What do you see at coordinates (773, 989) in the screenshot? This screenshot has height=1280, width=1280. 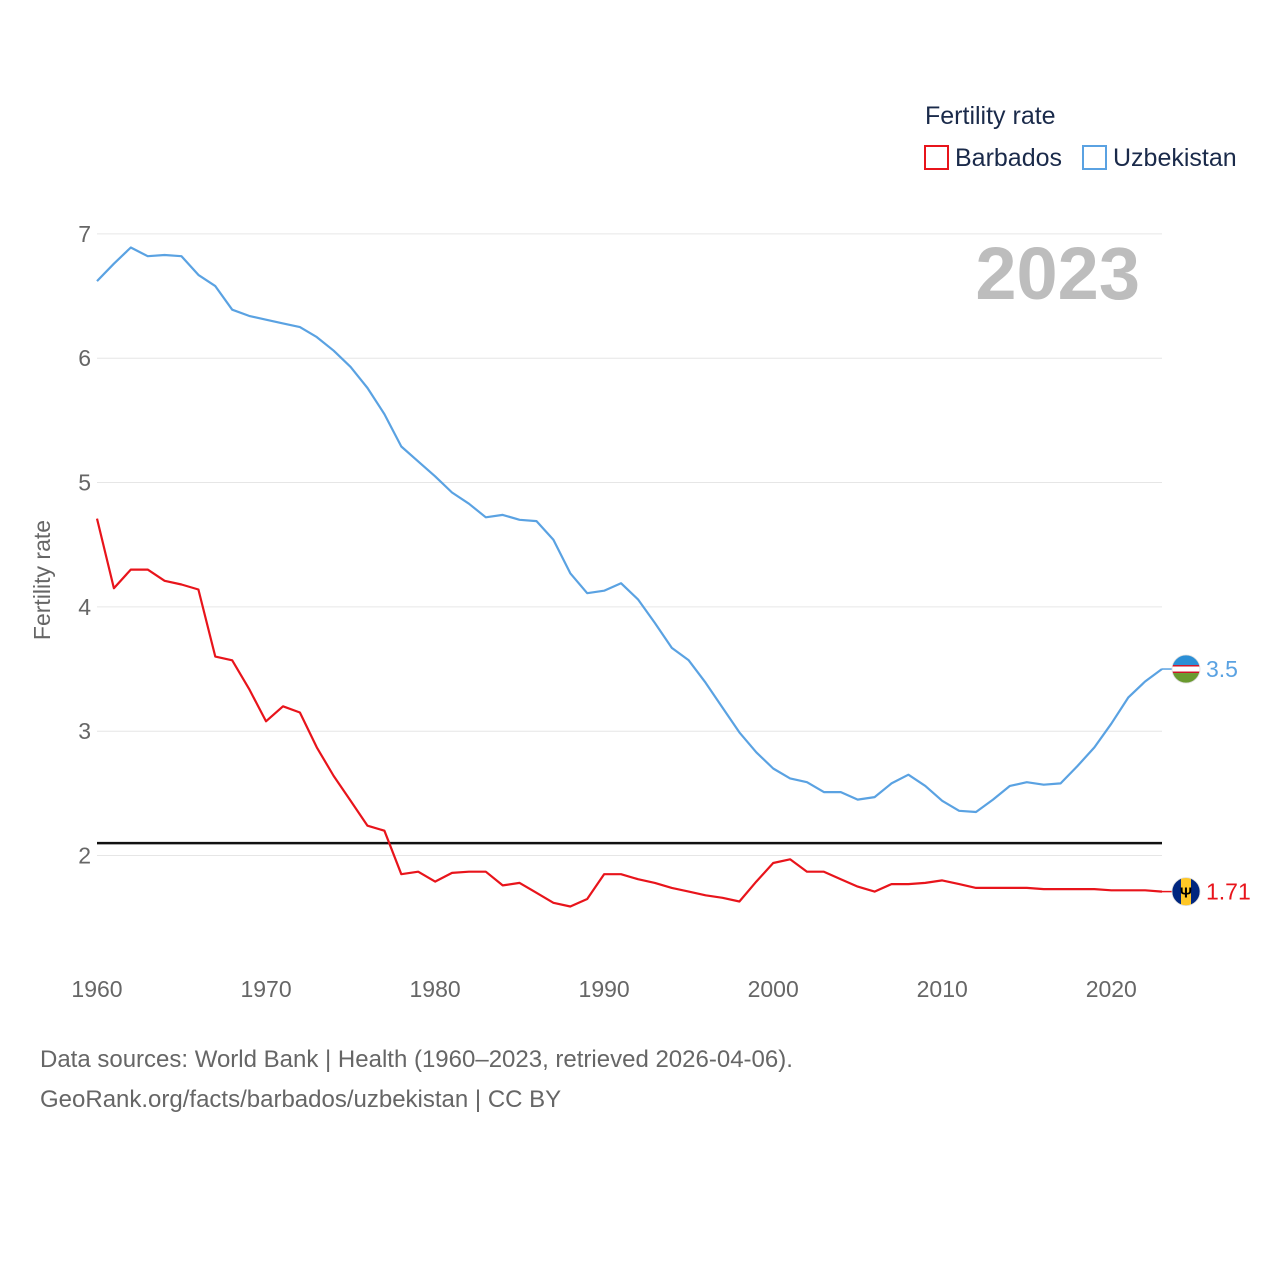 I see `x-tick-label: 2000` at bounding box center [773, 989].